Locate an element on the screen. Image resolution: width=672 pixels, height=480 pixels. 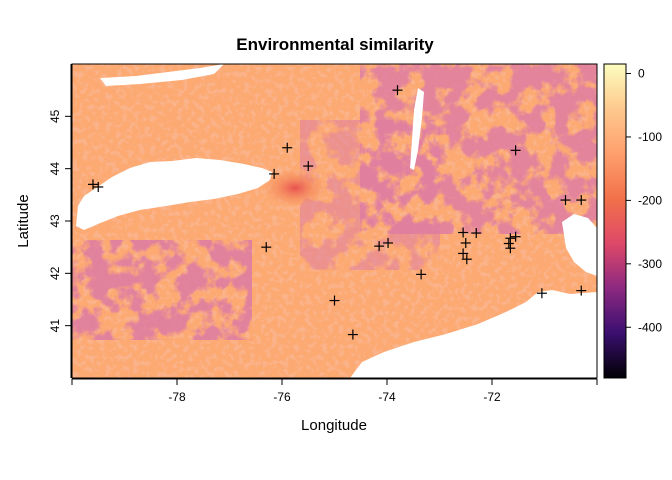
long-island-sound-and-ocean is located at coordinates (473, 334).